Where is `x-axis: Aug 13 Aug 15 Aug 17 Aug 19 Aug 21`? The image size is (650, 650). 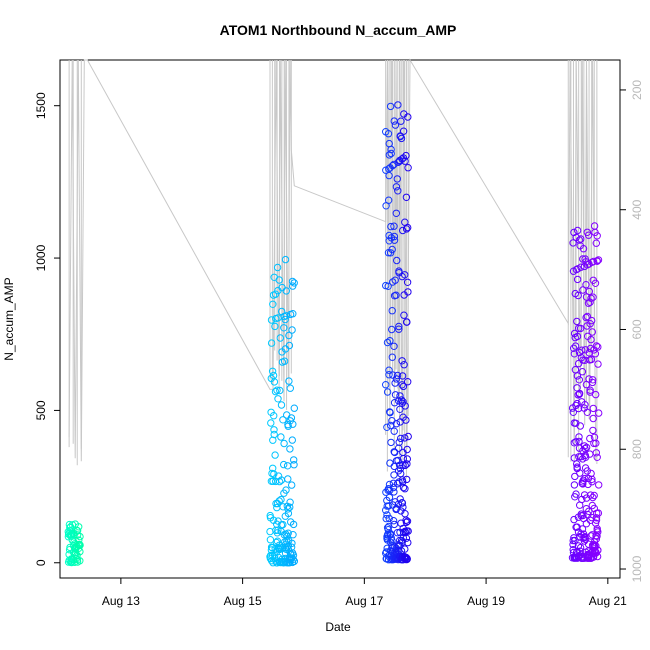
x-axis: Aug 13 Aug 15 Aug 17 Aug 19 Aug 21 is located at coordinates (364, 593).